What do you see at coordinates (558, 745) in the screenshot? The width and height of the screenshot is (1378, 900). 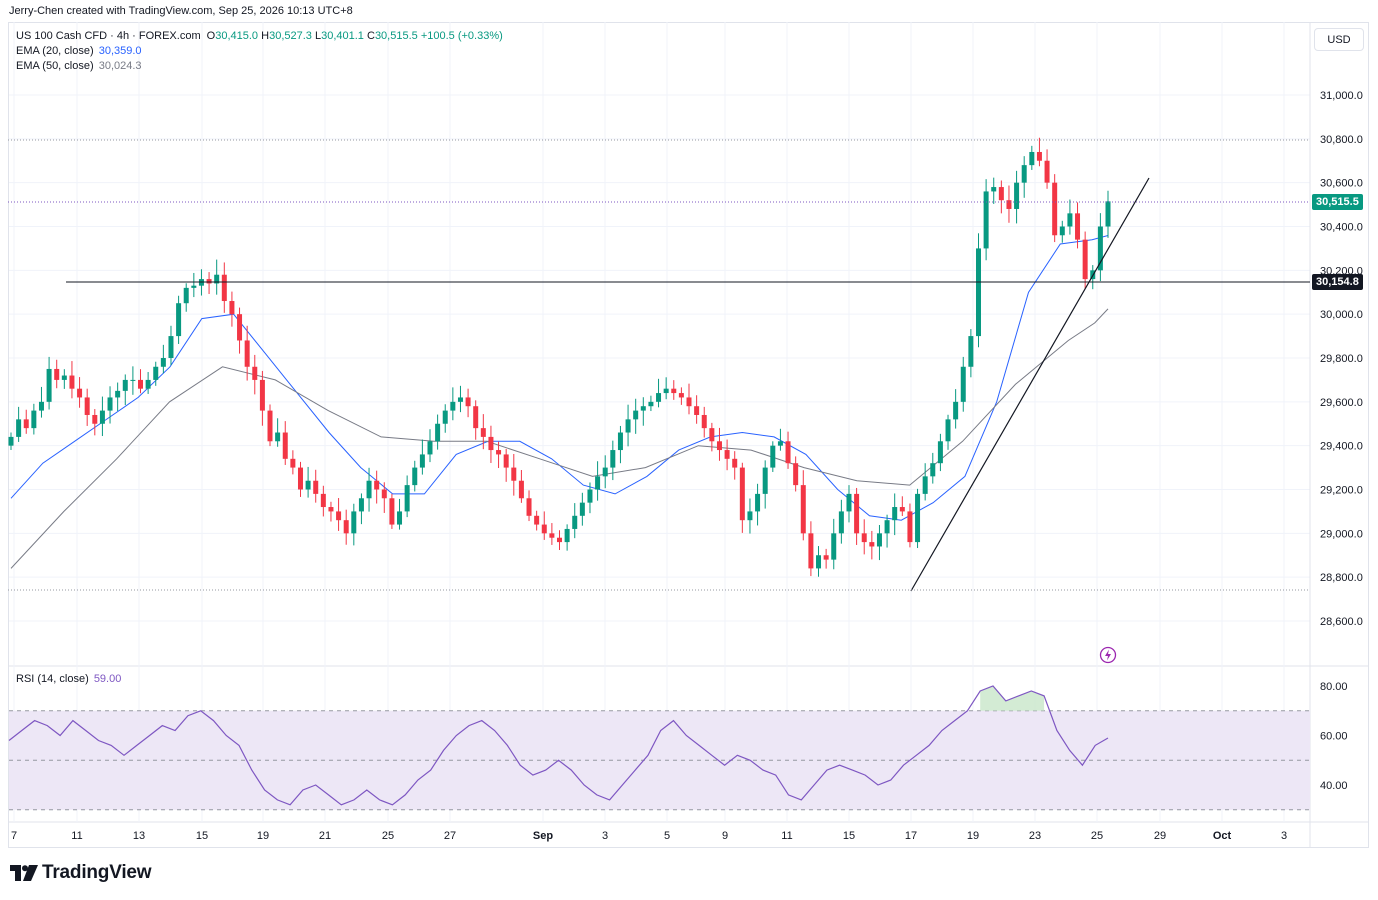 I see `rsi-line` at bounding box center [558, 745].